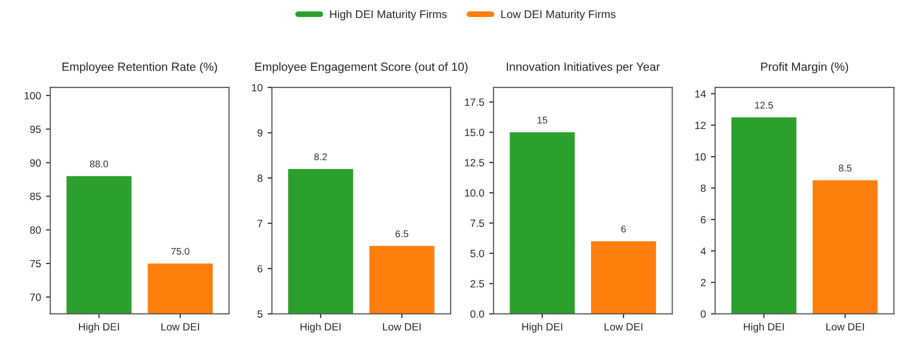 This screenshot has width=914, height=343. Describe the element at coordinates (703, 282) in the screenshot. I see `y-tick-label: 2` at that location.